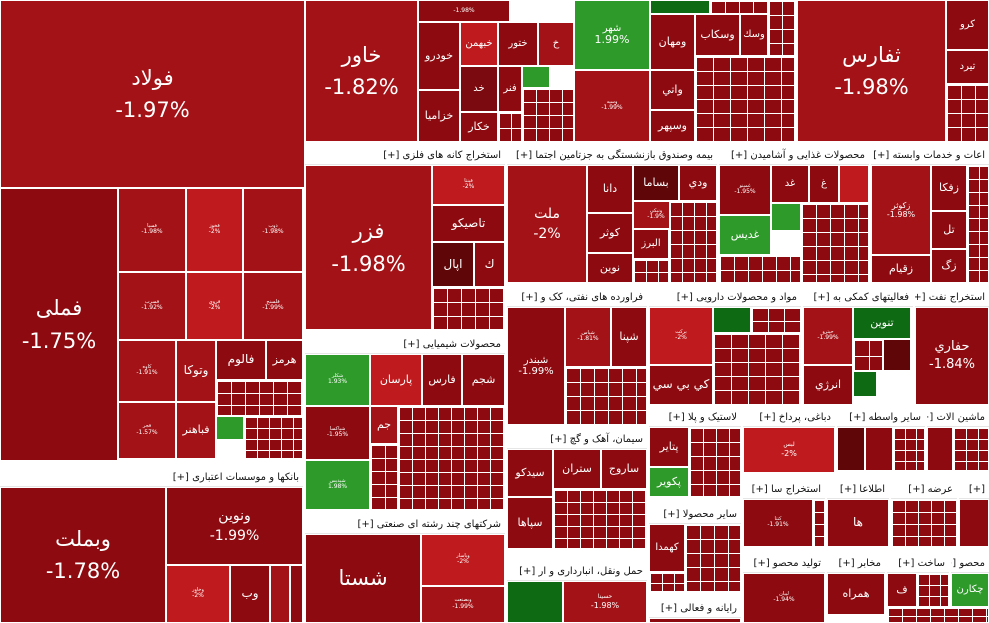  What do you see at coordinates (958, 418) in the screenshot?
I see `sector-header-machinery: ماشین الات [+]` at bounding box center [958, 418].